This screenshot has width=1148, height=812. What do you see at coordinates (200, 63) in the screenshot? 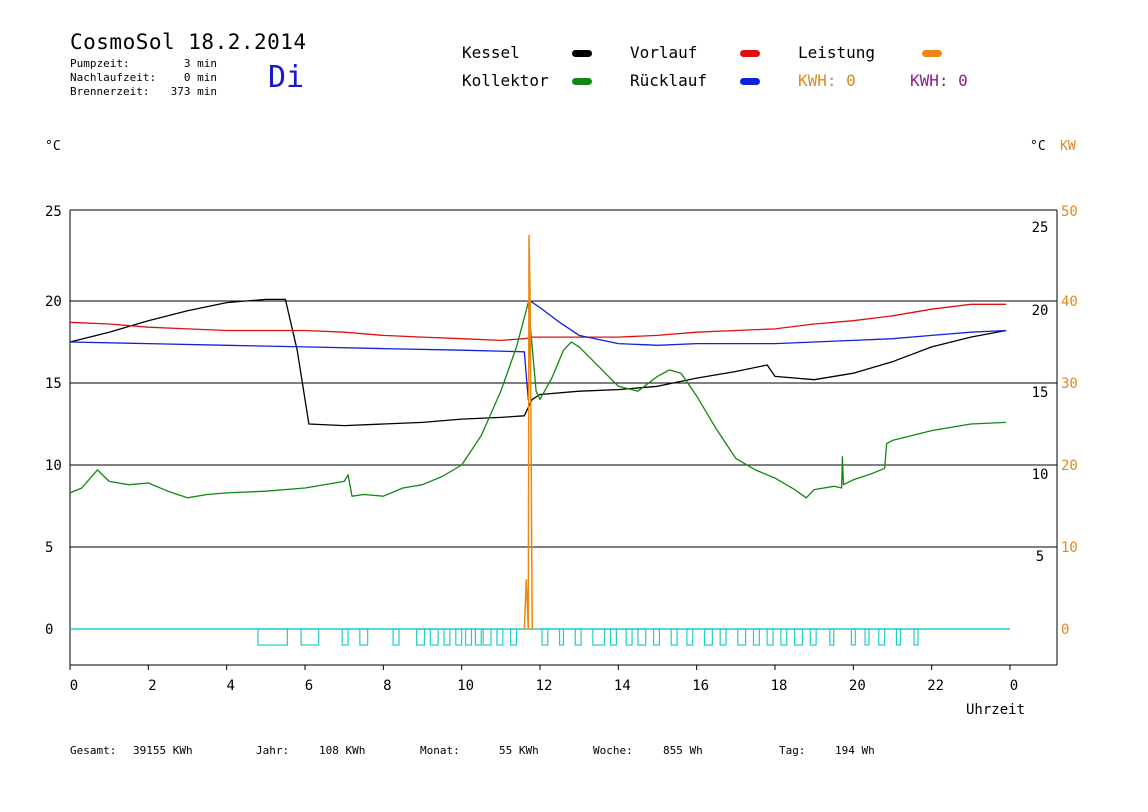
I see `stat-pumpzeit-value: 3 min` at bounding box center [200, 63].